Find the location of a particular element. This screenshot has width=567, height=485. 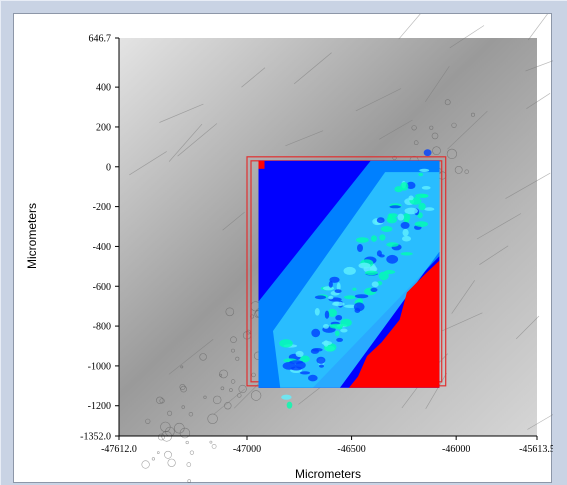

y-tick-label: -200 is located at coordinates (102, 207).